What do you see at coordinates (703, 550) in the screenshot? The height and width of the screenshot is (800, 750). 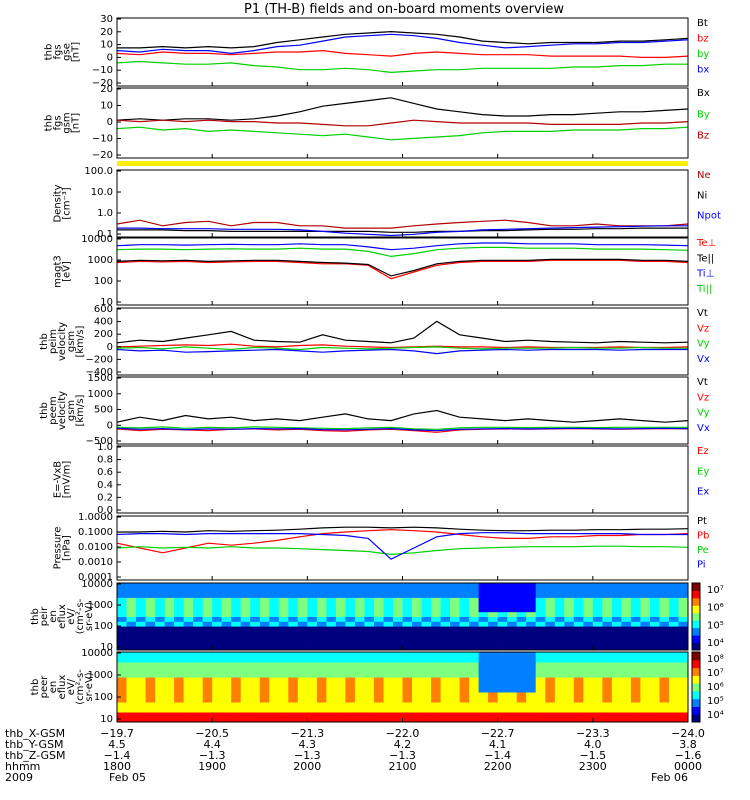 I see `legend-label: Pe` at bounding box center [703, 550].